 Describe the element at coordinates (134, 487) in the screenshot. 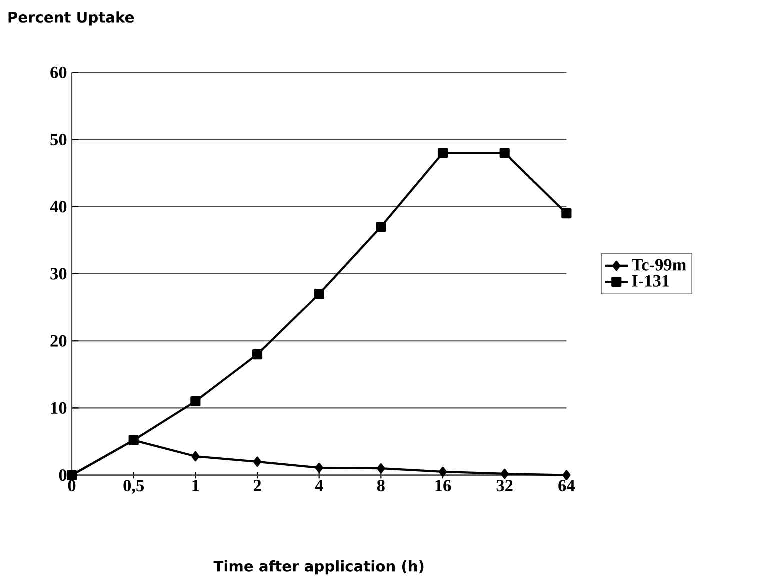

I see `x-tick-label: 0,5` at that location.